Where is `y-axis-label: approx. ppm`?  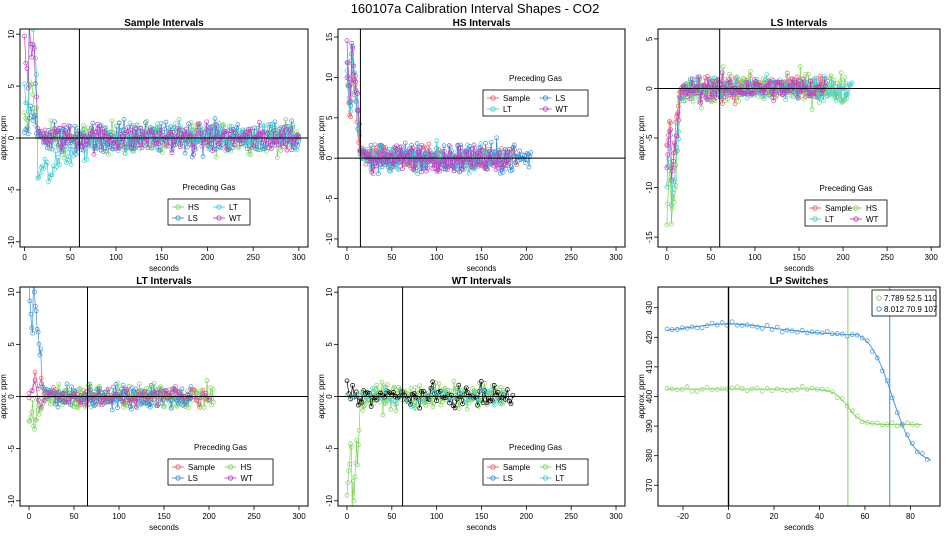 y-axis-label: approx. ppm is located at coordinates (641, 396).